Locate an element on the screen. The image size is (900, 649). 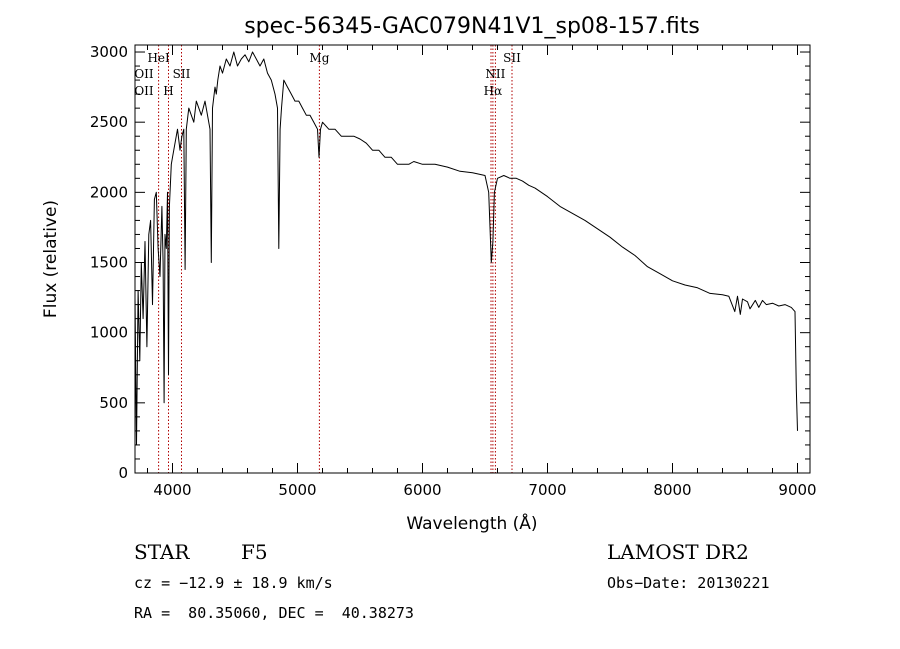
x-tick-label: 4000 is located at coordinates (172, 490).